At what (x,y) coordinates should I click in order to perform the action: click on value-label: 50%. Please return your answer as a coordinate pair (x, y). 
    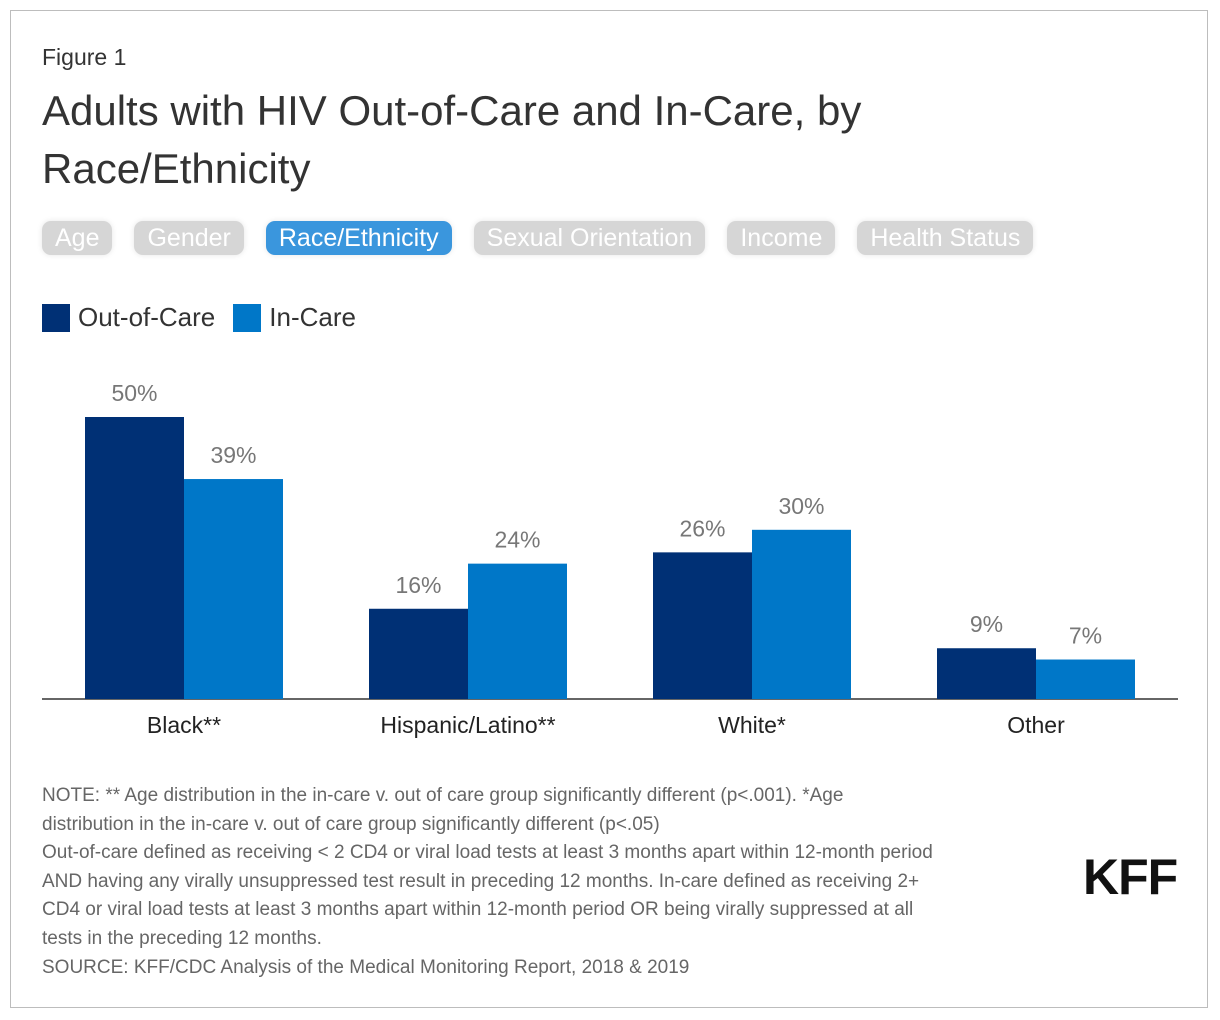
    Looking at the image, I should click on (134, 393).